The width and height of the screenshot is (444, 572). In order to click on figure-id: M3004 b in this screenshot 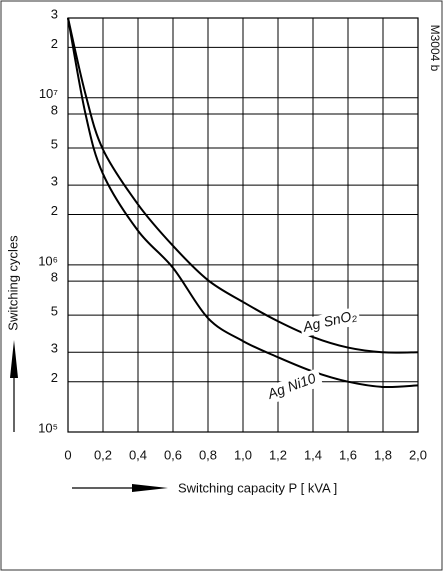, I will do `click(435, 48)`.